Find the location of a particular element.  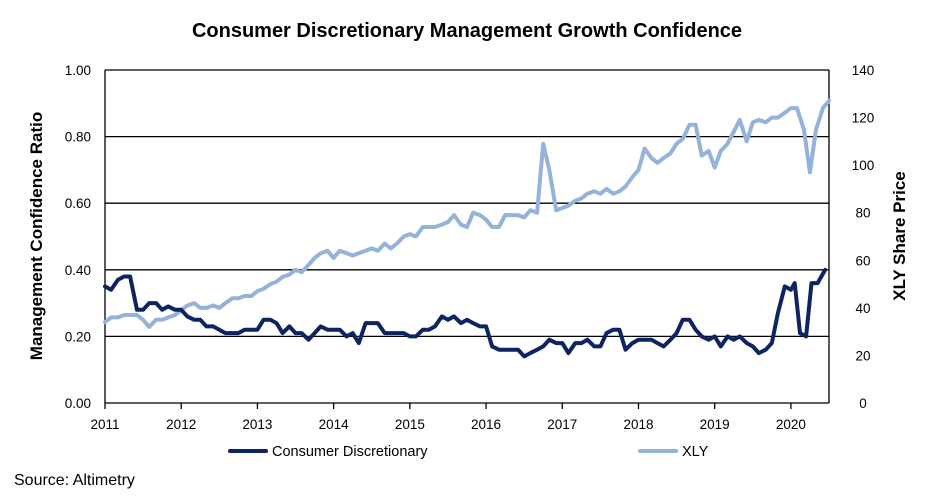

x-axis-ticks: 2011 2012 2013 2014 2015 2016 2017 2018 2019 2020 is located at coordinates (448, 417).